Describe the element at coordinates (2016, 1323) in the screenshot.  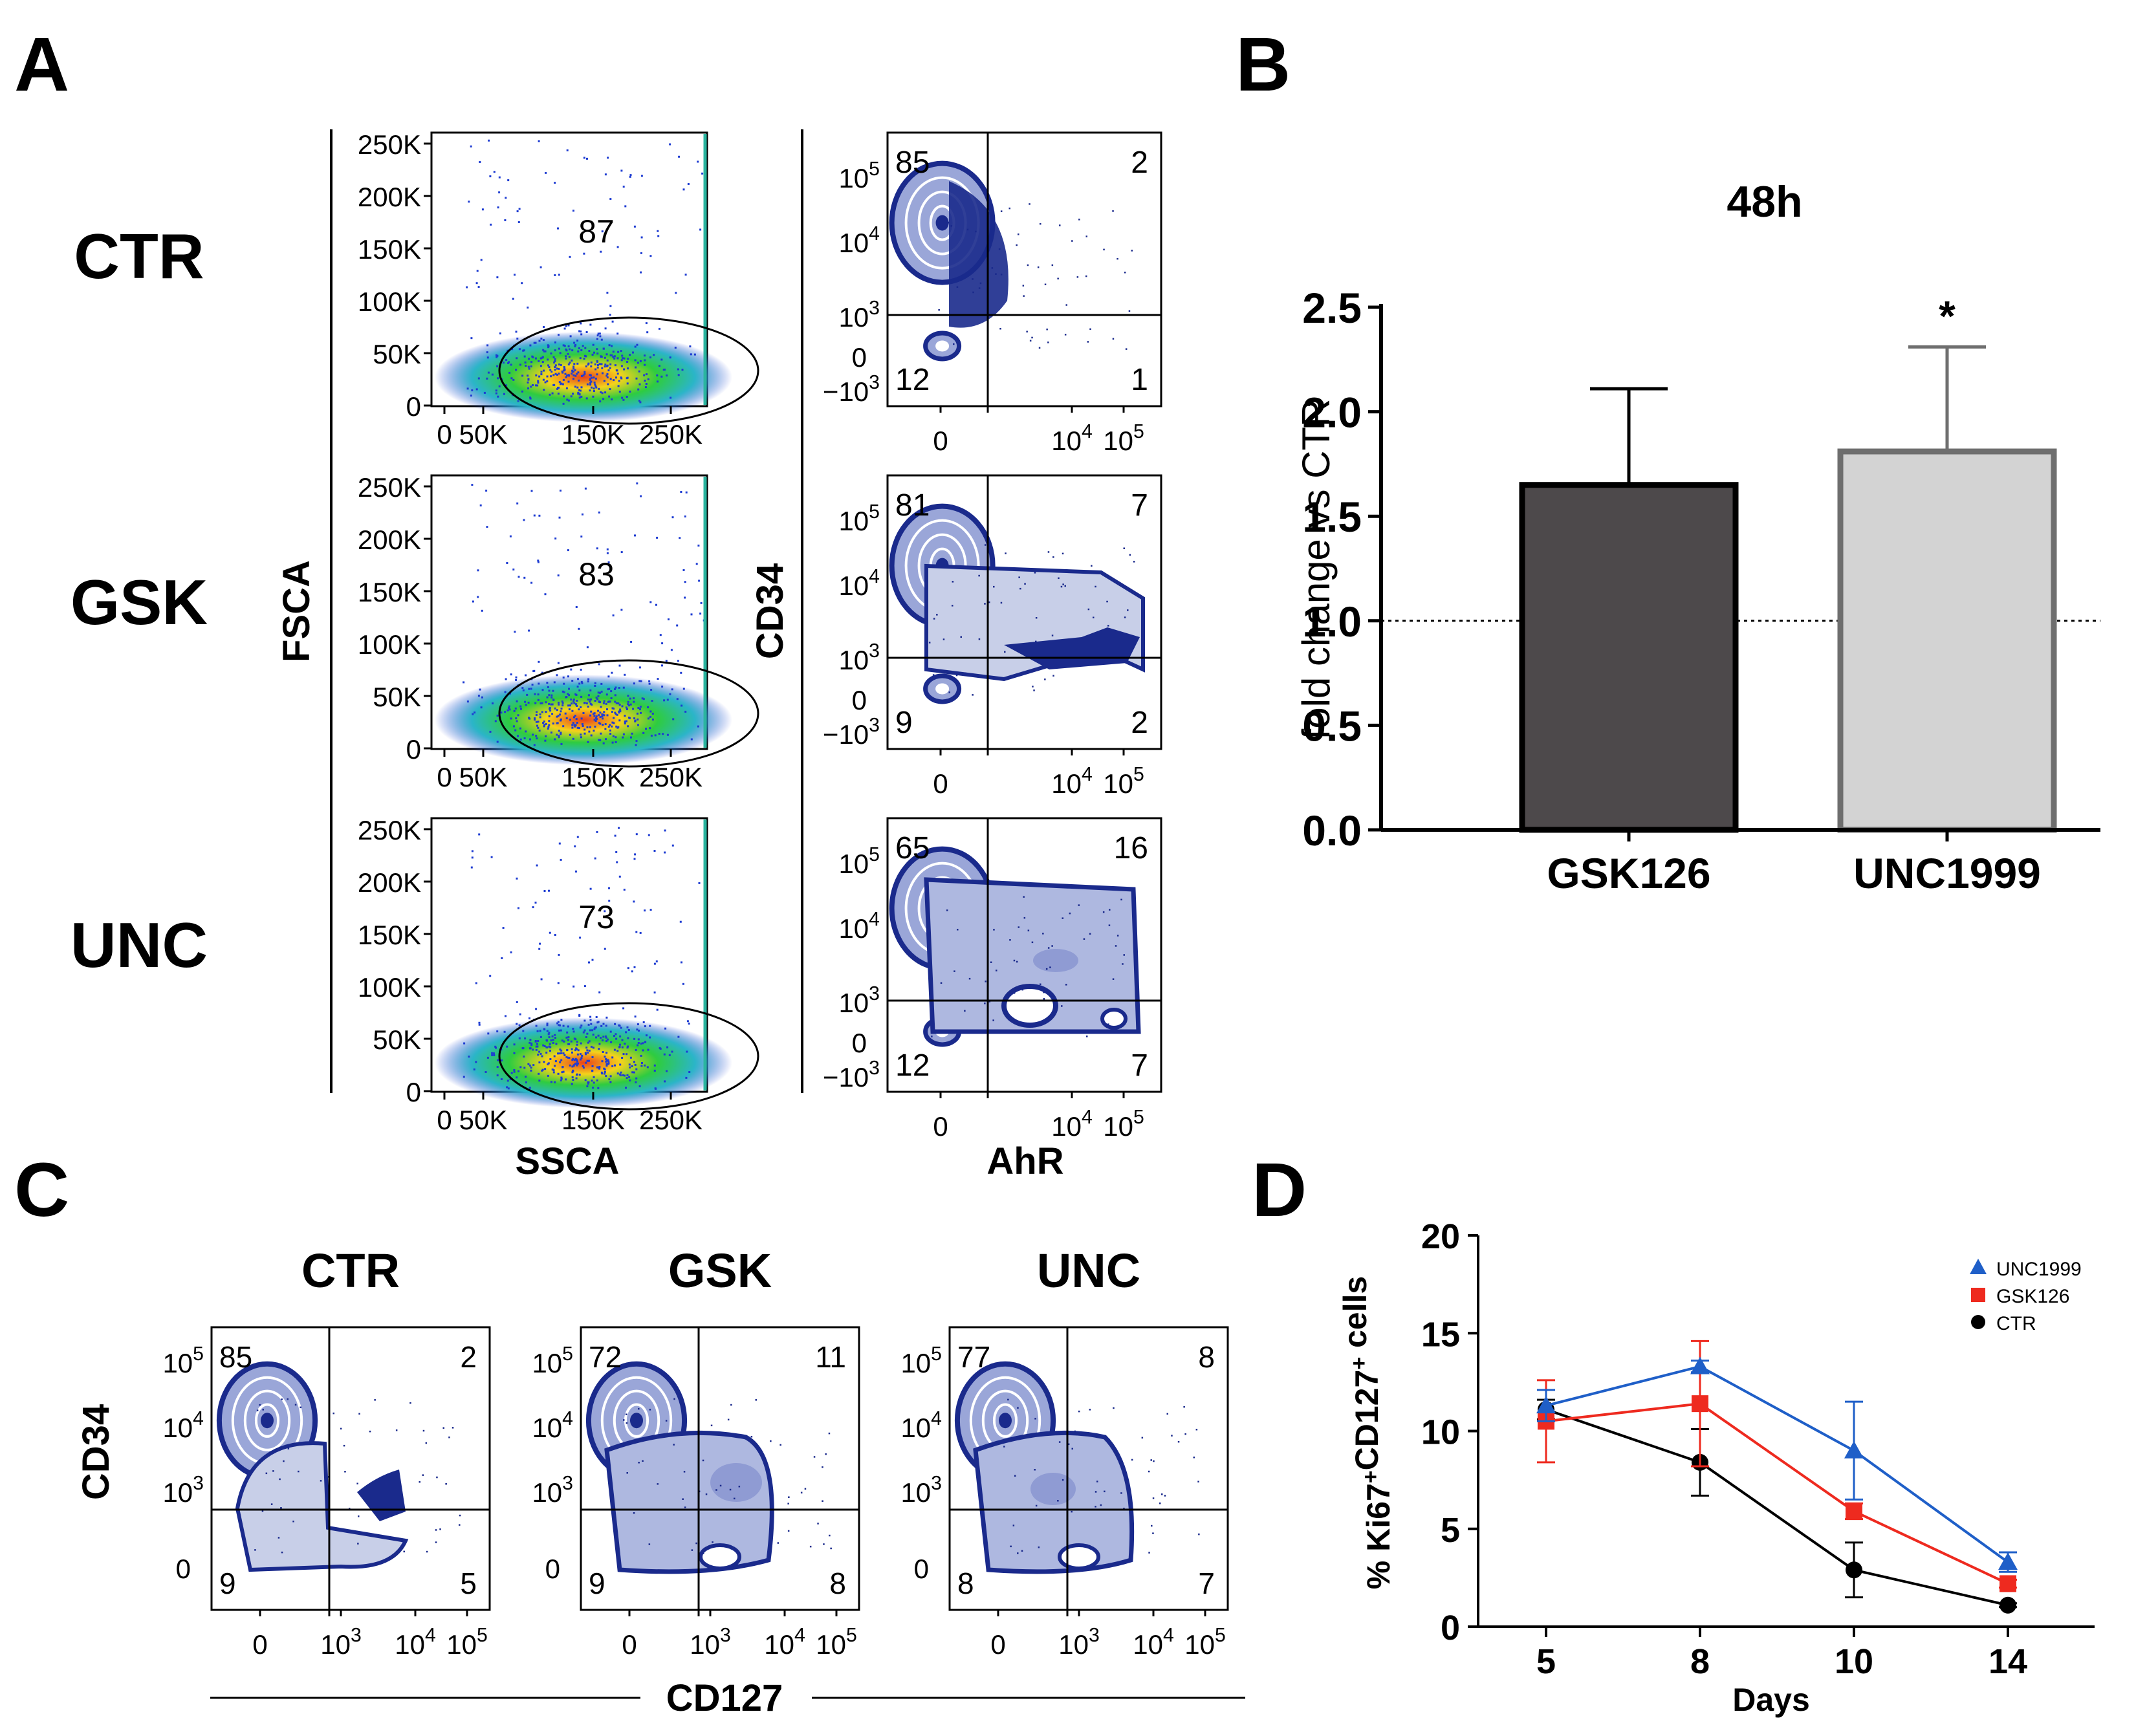
I see `legend-label: CTR` at that location.